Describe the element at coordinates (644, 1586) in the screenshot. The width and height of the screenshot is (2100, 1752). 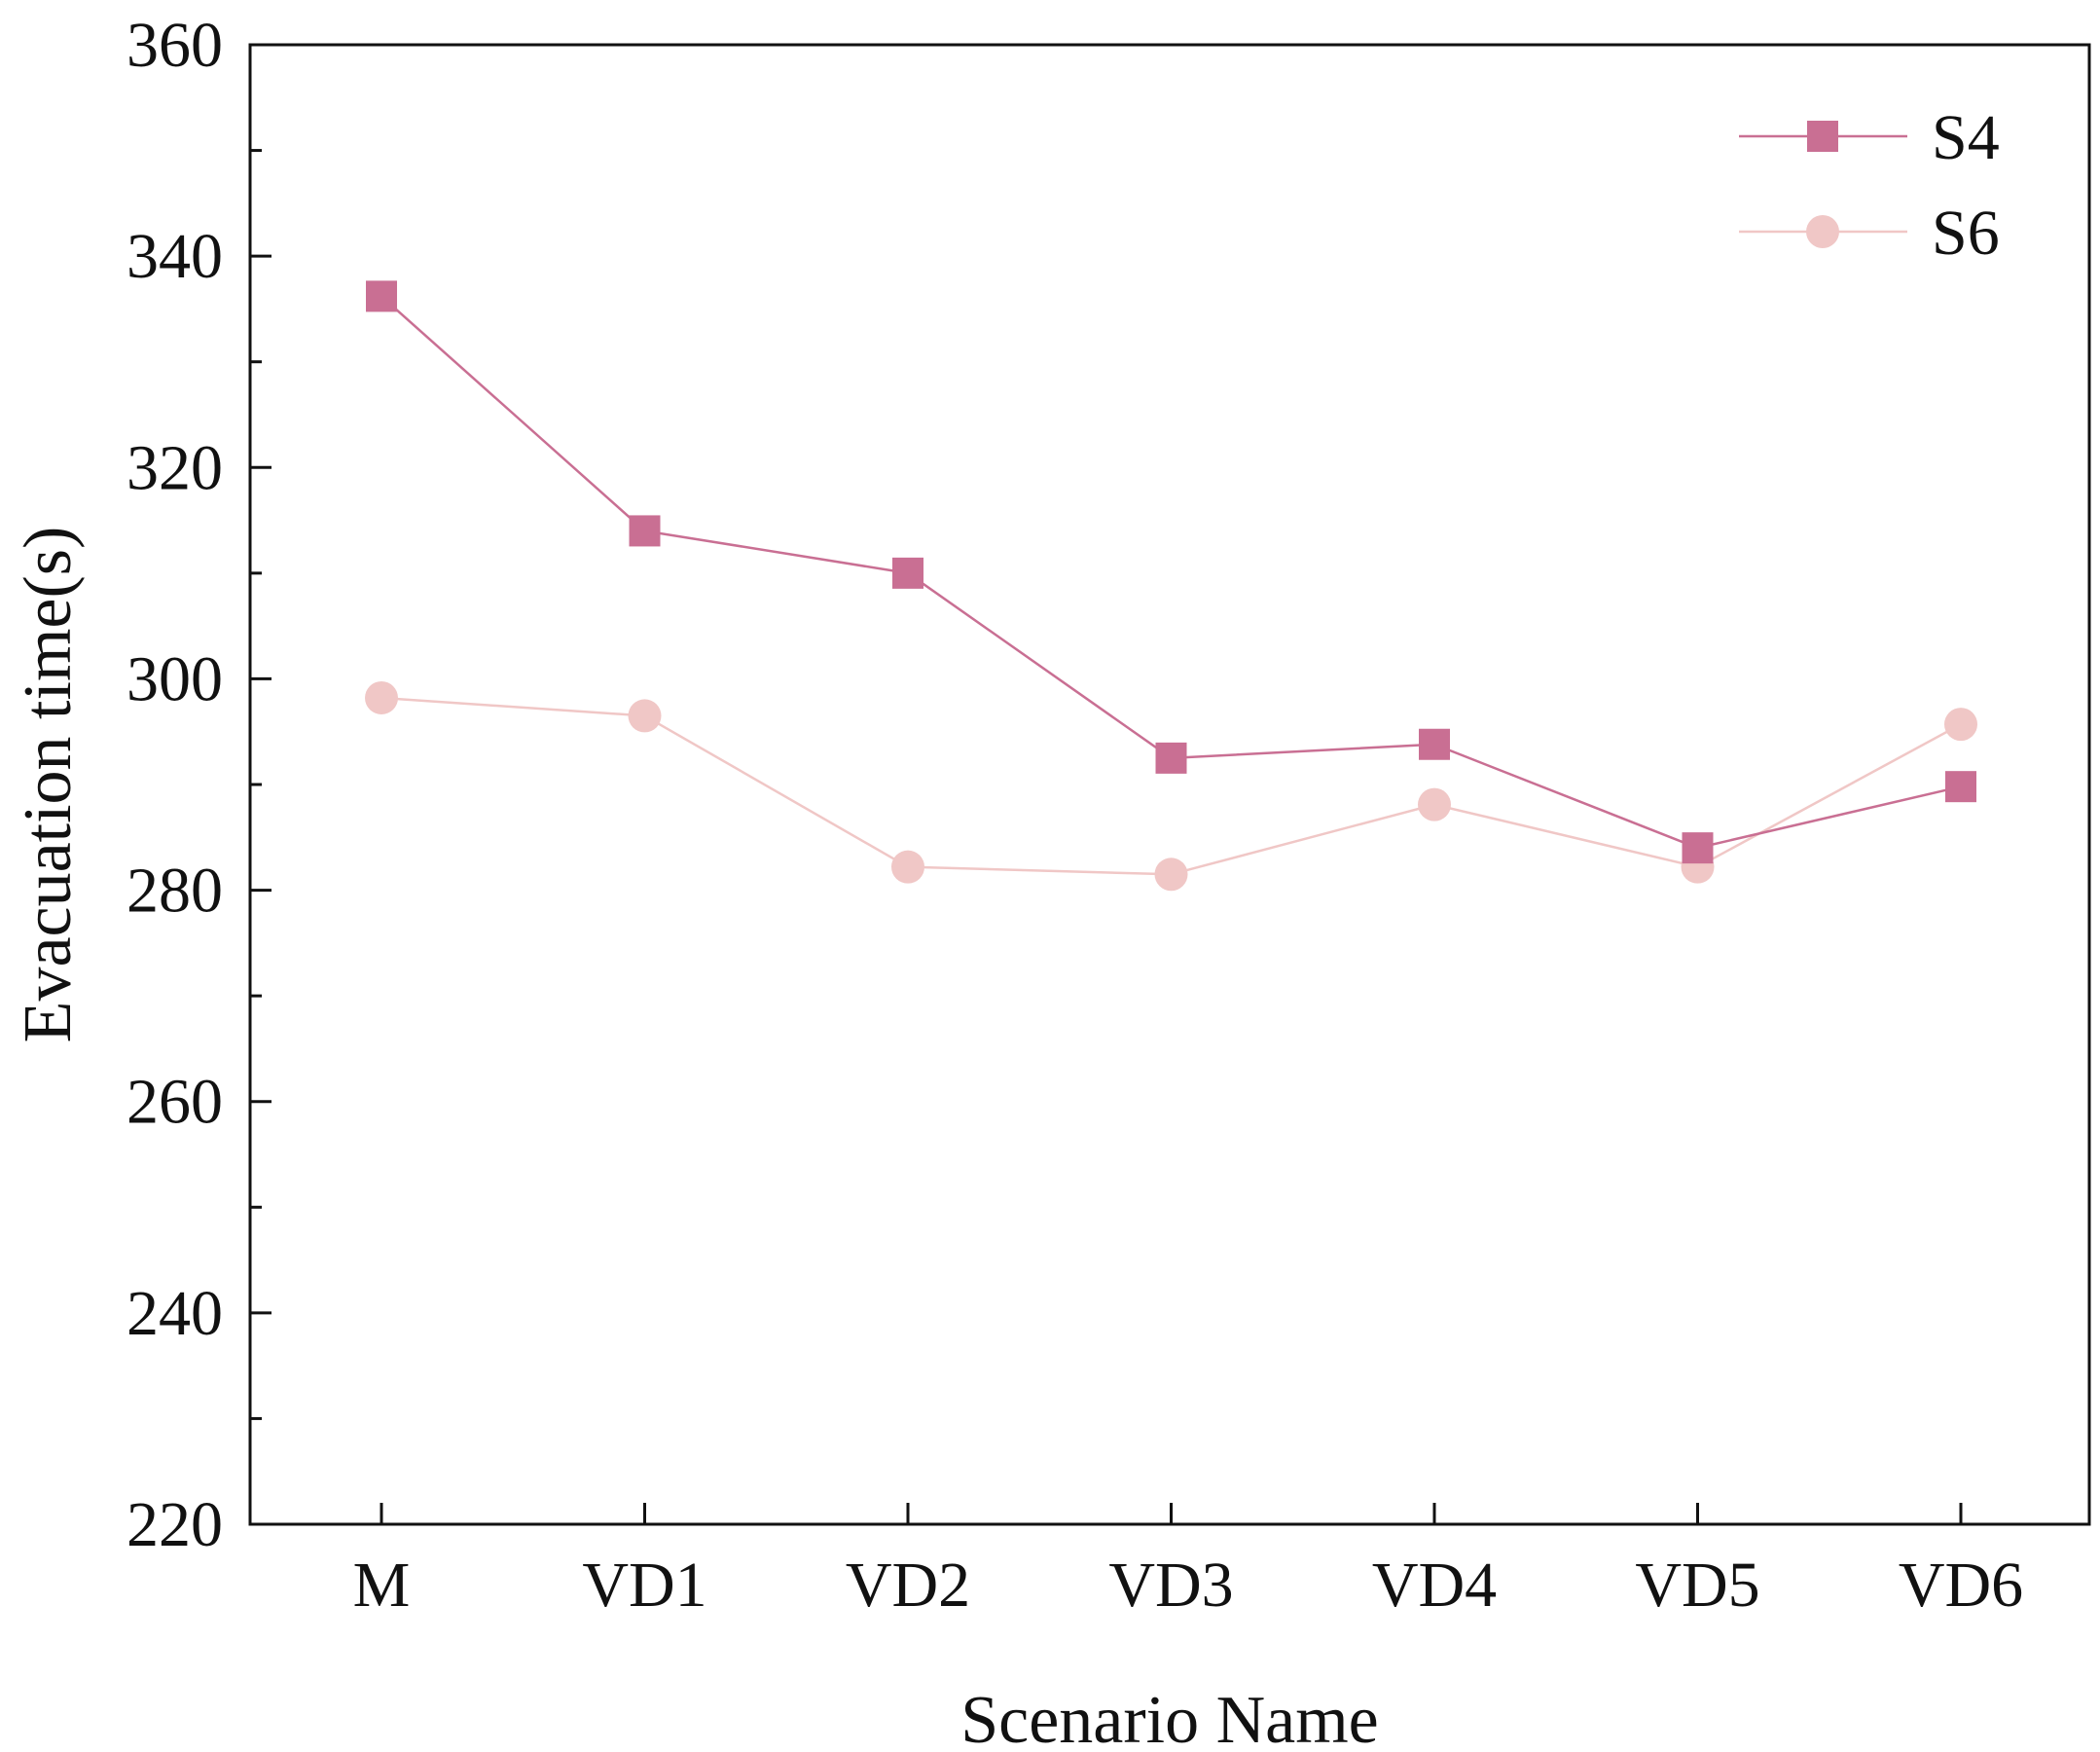
I see `x-tick-label: VD1` at that location.